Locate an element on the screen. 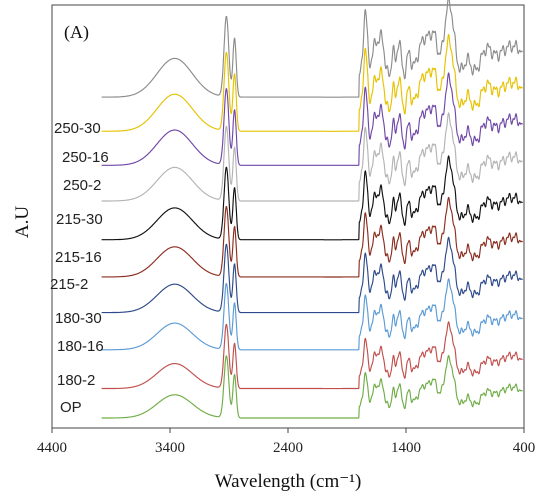 The image size is (550, 500). x-tick-label: 4400 is located at coordinates (52, 448).